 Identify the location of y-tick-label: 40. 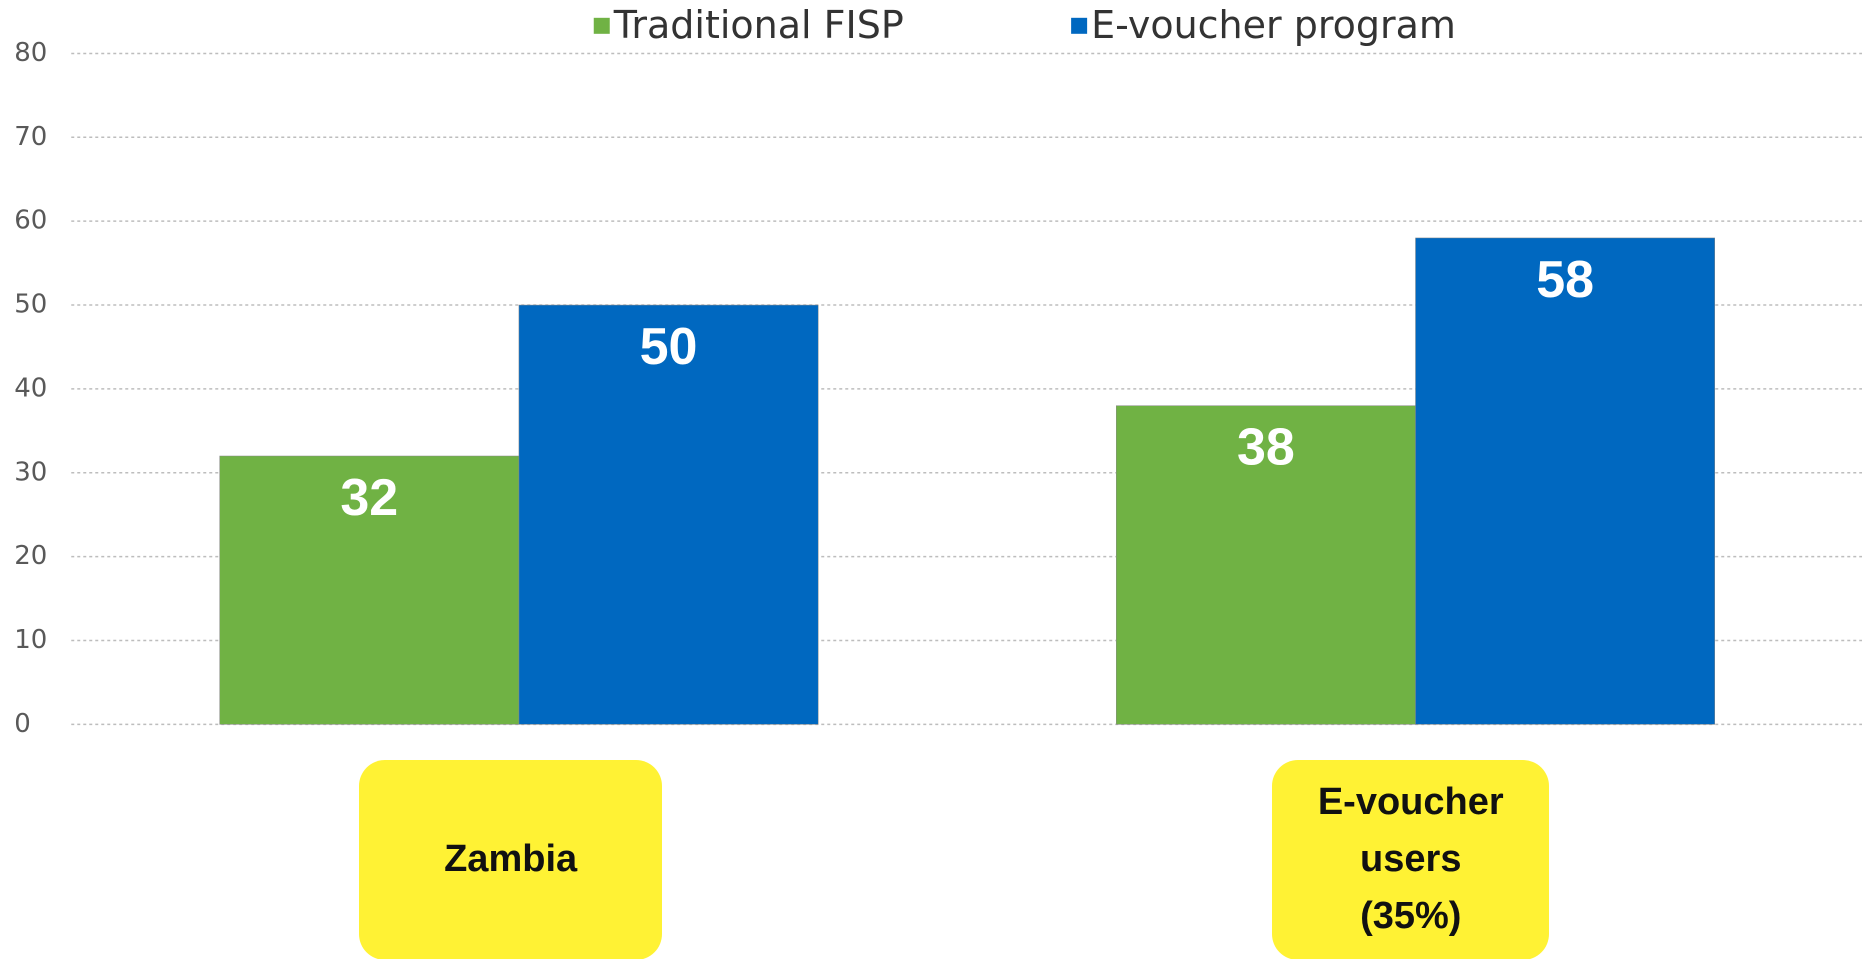
(30, 388).